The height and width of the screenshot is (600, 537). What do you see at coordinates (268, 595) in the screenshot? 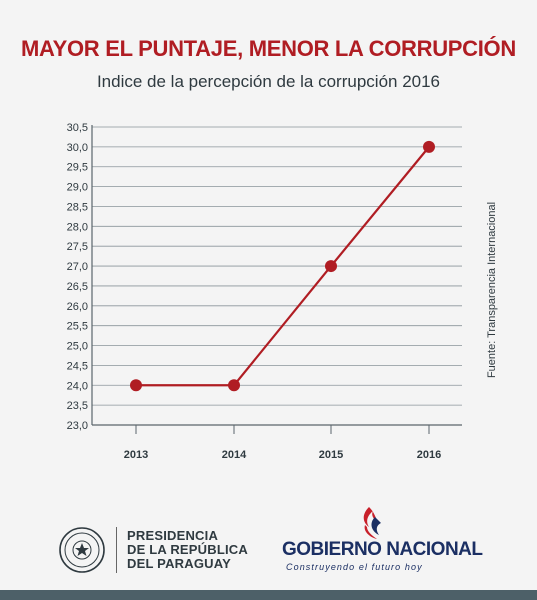
I see `bottom-bar` at bounding box center [268, 595].